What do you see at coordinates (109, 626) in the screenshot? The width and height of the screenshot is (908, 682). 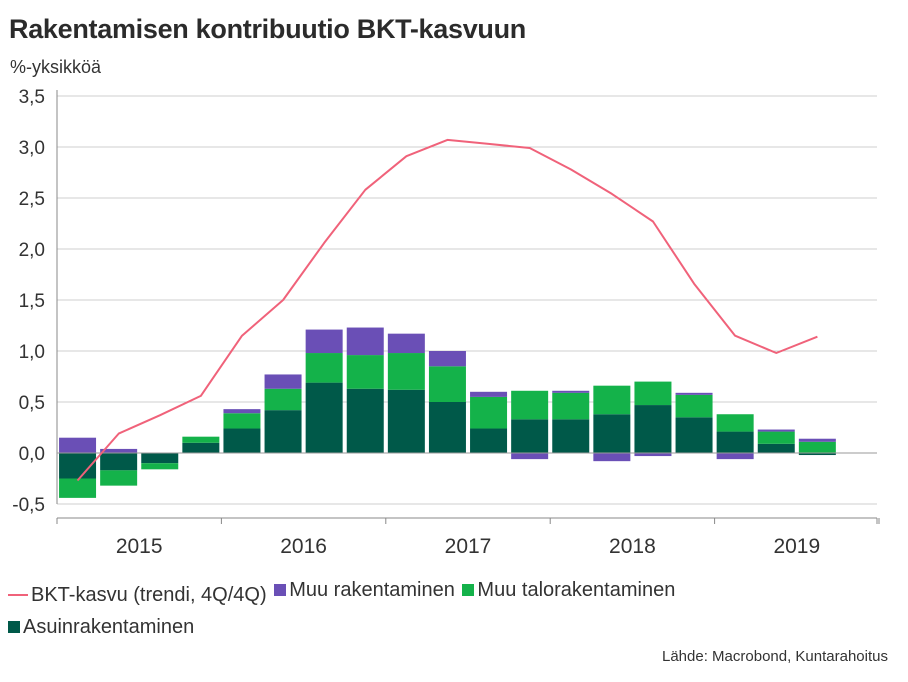 I see `legend-label: Asuinrakentaminen` at bounding box center [109, 626].